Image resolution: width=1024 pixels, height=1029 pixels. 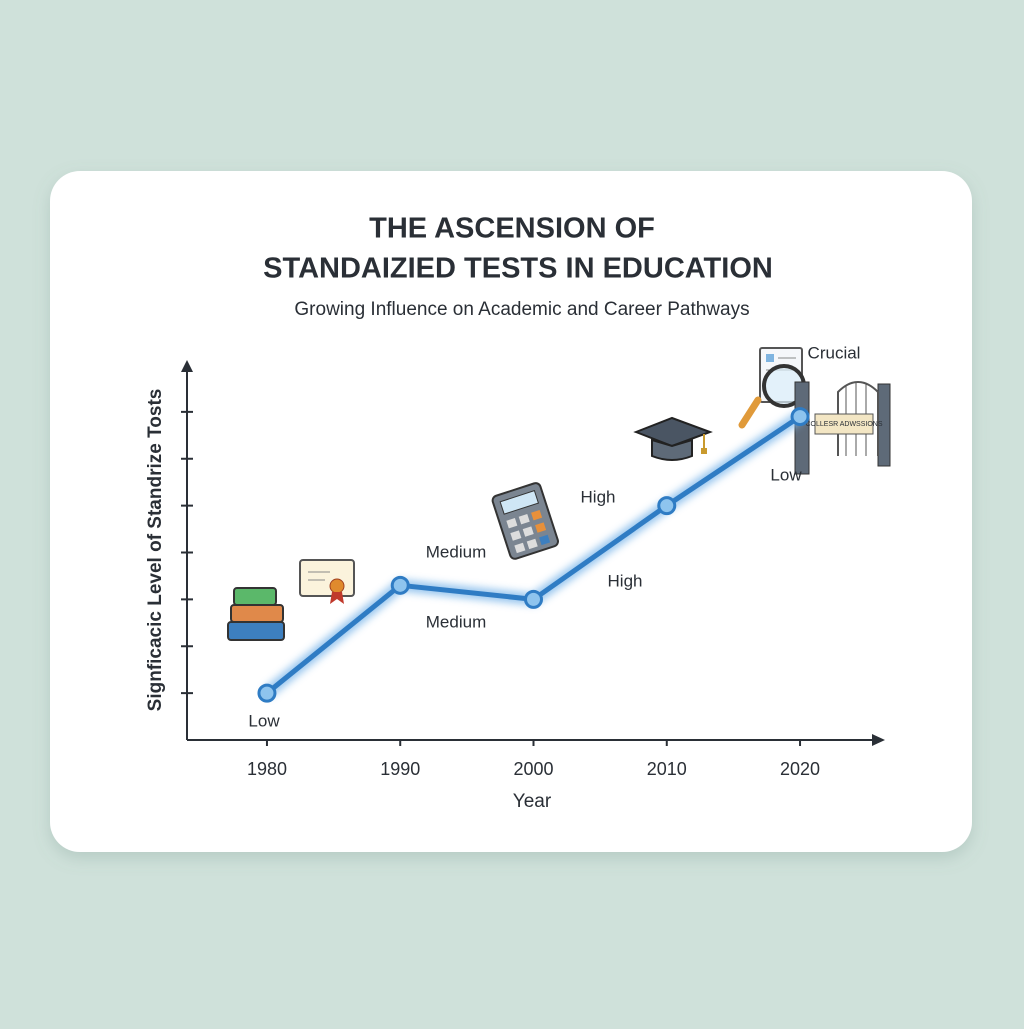 I want to click on y-axis-label: Signficacic Level of Standrize Tosts, so click(x=155, y=550).